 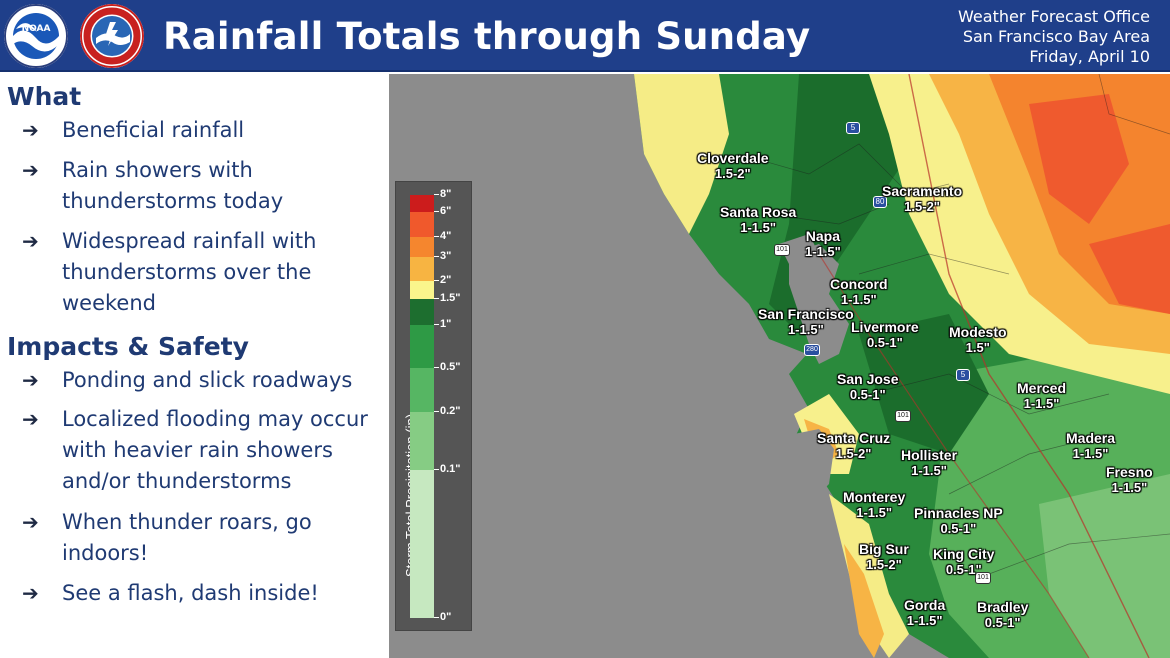 I want to click on city-label-king-city: King City 0.5-1", so click(x=964, y=562).